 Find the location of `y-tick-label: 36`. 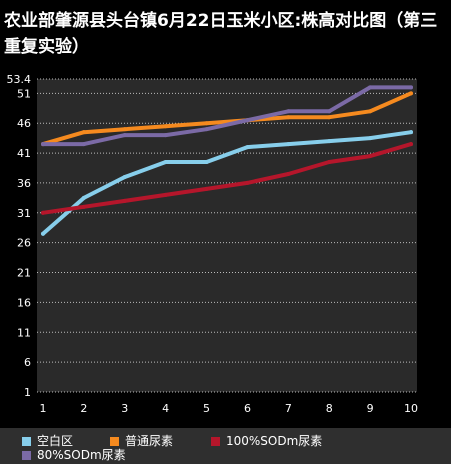

y-tick-label: 36 is located at coordinates (24, 183).